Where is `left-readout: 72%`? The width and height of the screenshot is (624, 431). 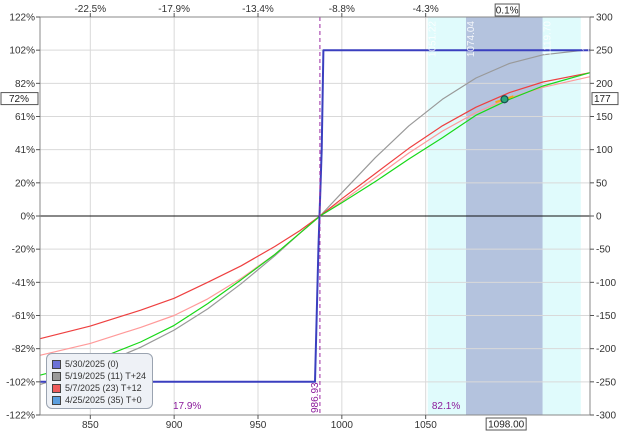
left-readout: 72% is located at coordinates (19, 99).